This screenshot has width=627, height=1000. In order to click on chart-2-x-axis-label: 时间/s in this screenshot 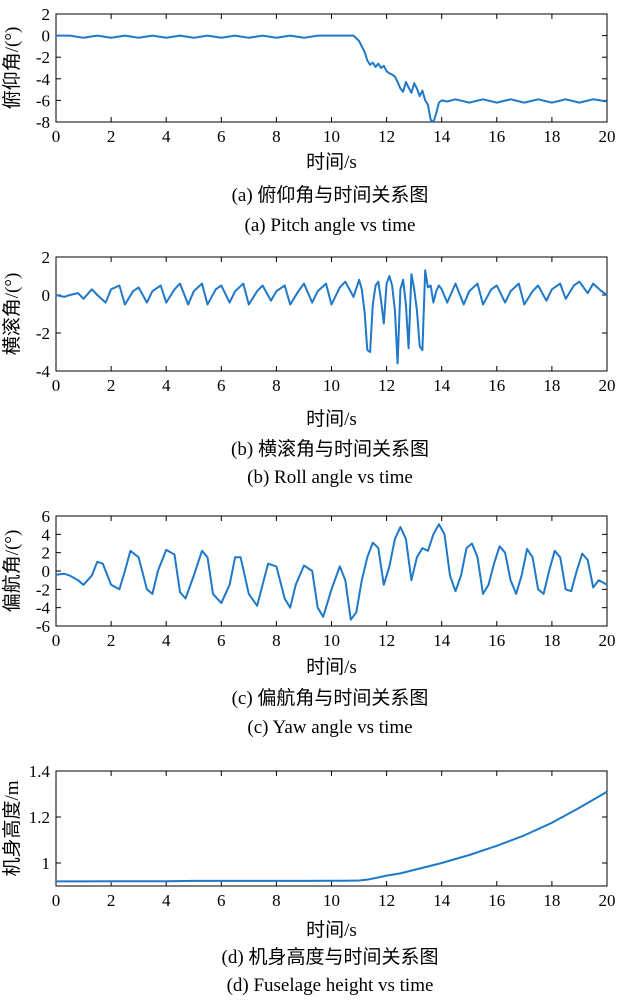, I will do `click(331, 419)`.